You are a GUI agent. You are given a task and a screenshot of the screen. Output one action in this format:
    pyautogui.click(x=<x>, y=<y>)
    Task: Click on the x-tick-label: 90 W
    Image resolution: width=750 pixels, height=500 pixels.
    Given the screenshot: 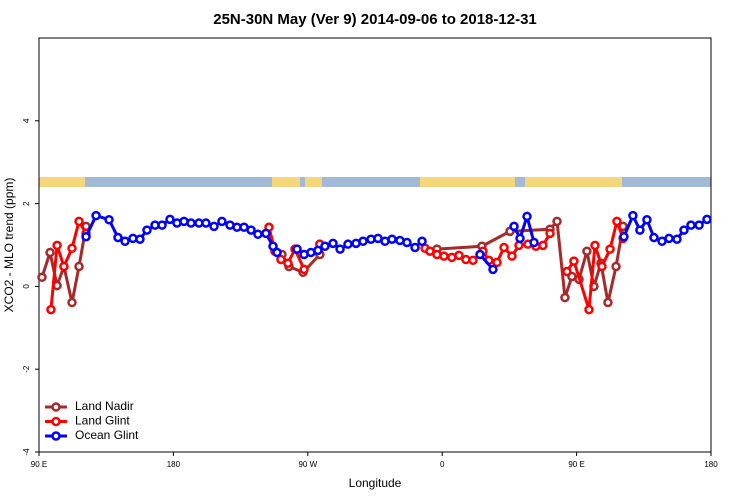 What is the action you would take?
    pyautogui.click(x=307, y=464)
    